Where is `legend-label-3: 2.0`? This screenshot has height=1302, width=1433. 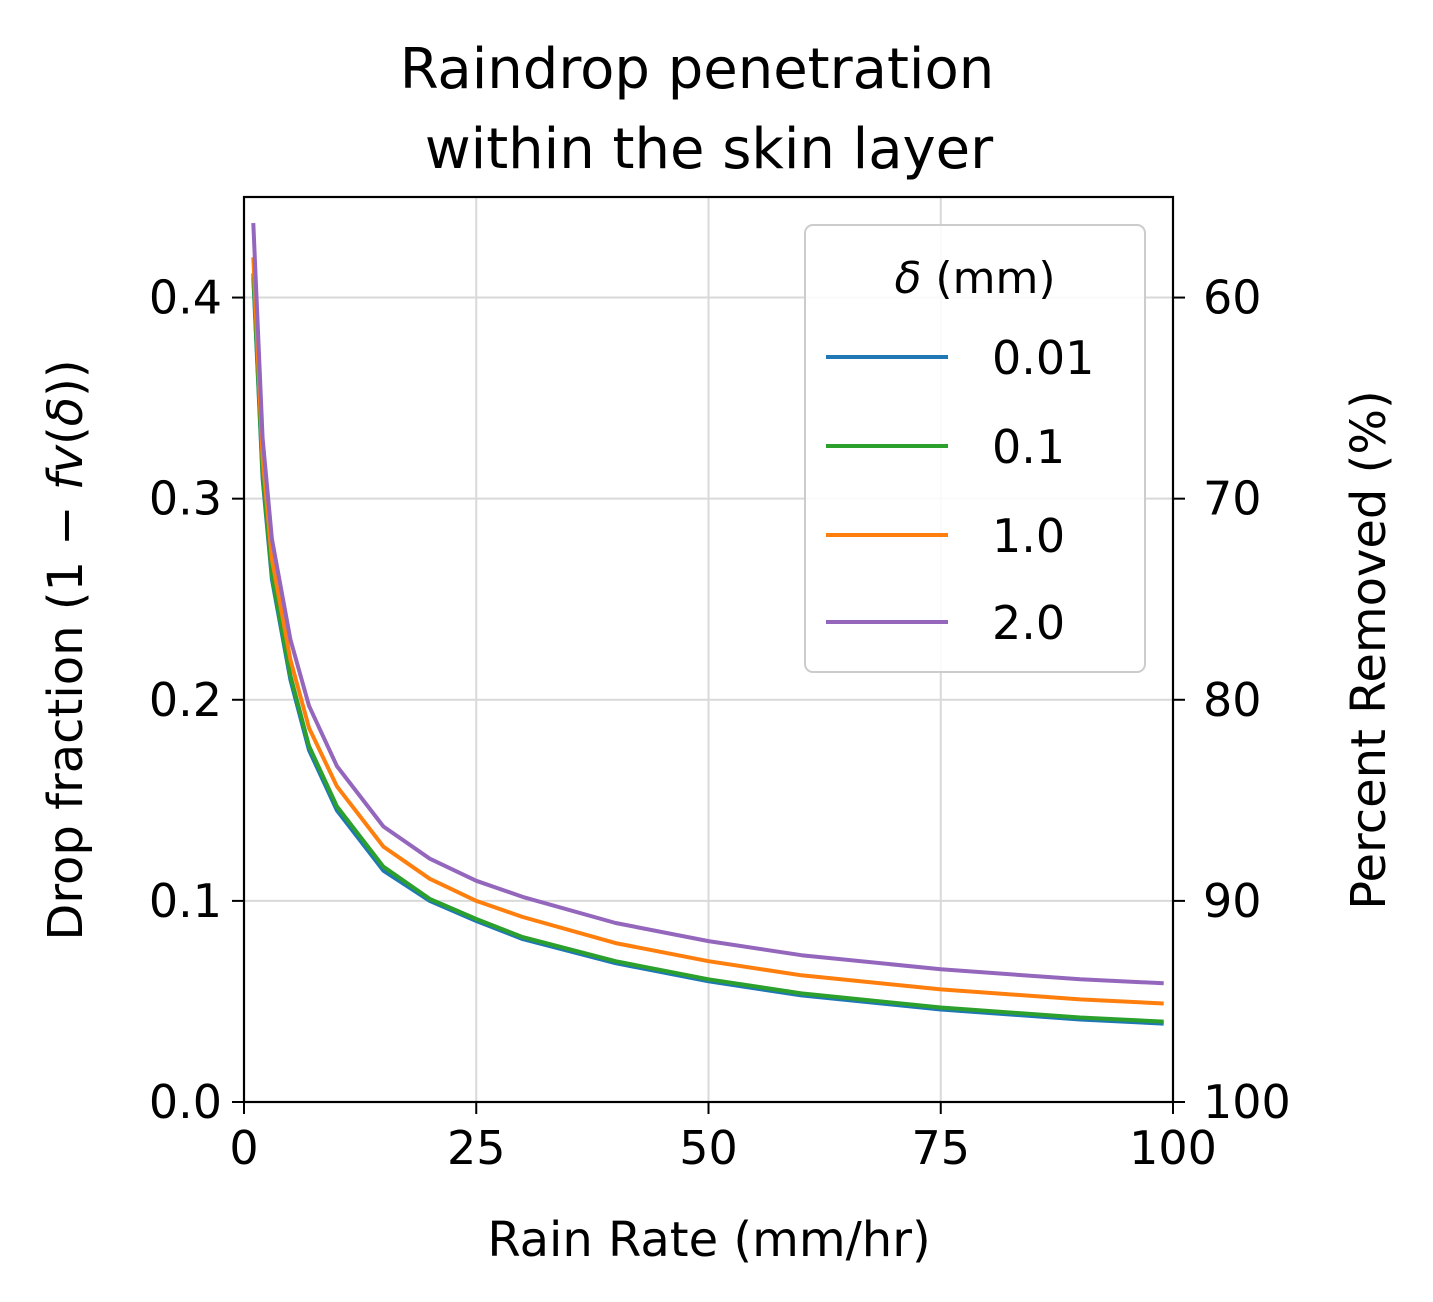 legend-label-3: 2.0 is located at coordinates (1028, 623).